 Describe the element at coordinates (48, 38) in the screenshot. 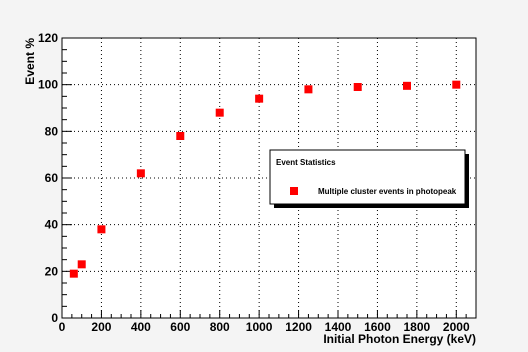

I see `y-tick-label: 120` at that location.